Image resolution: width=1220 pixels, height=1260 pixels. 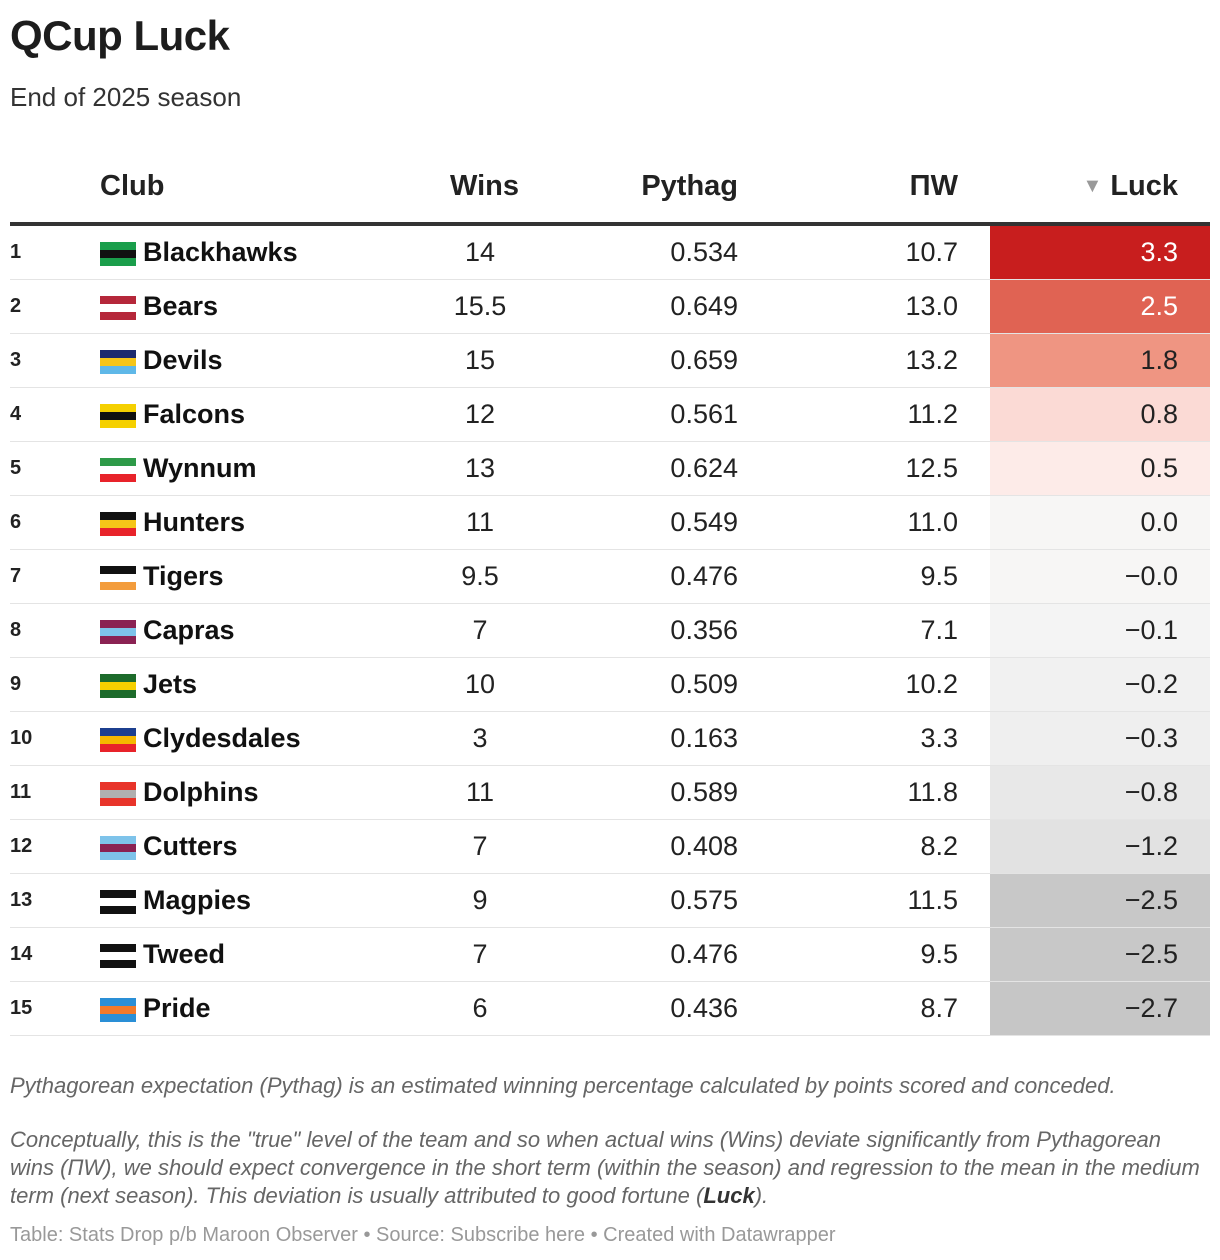 What do you see at coordinates (932, 414) in the screenshot?
I see `pw-cell: 11.2` at bounding box center [932, 414].